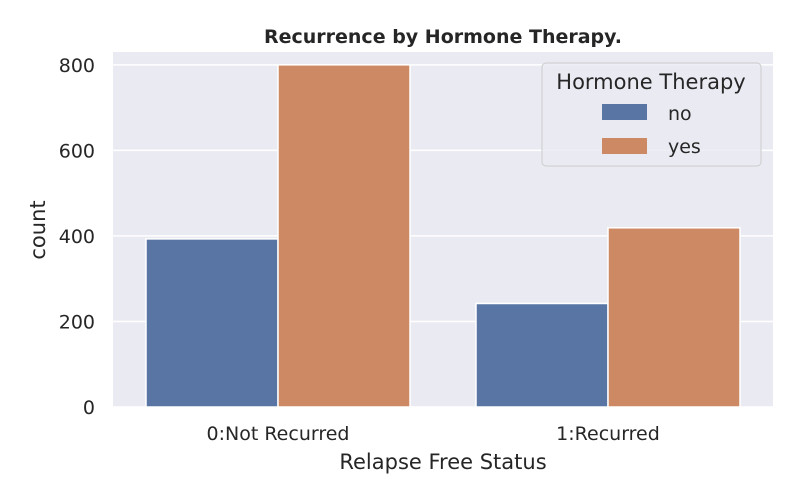 This screenshot has width=800, height=500. I want to click on legend-swatch-yes, so click(624, 146).